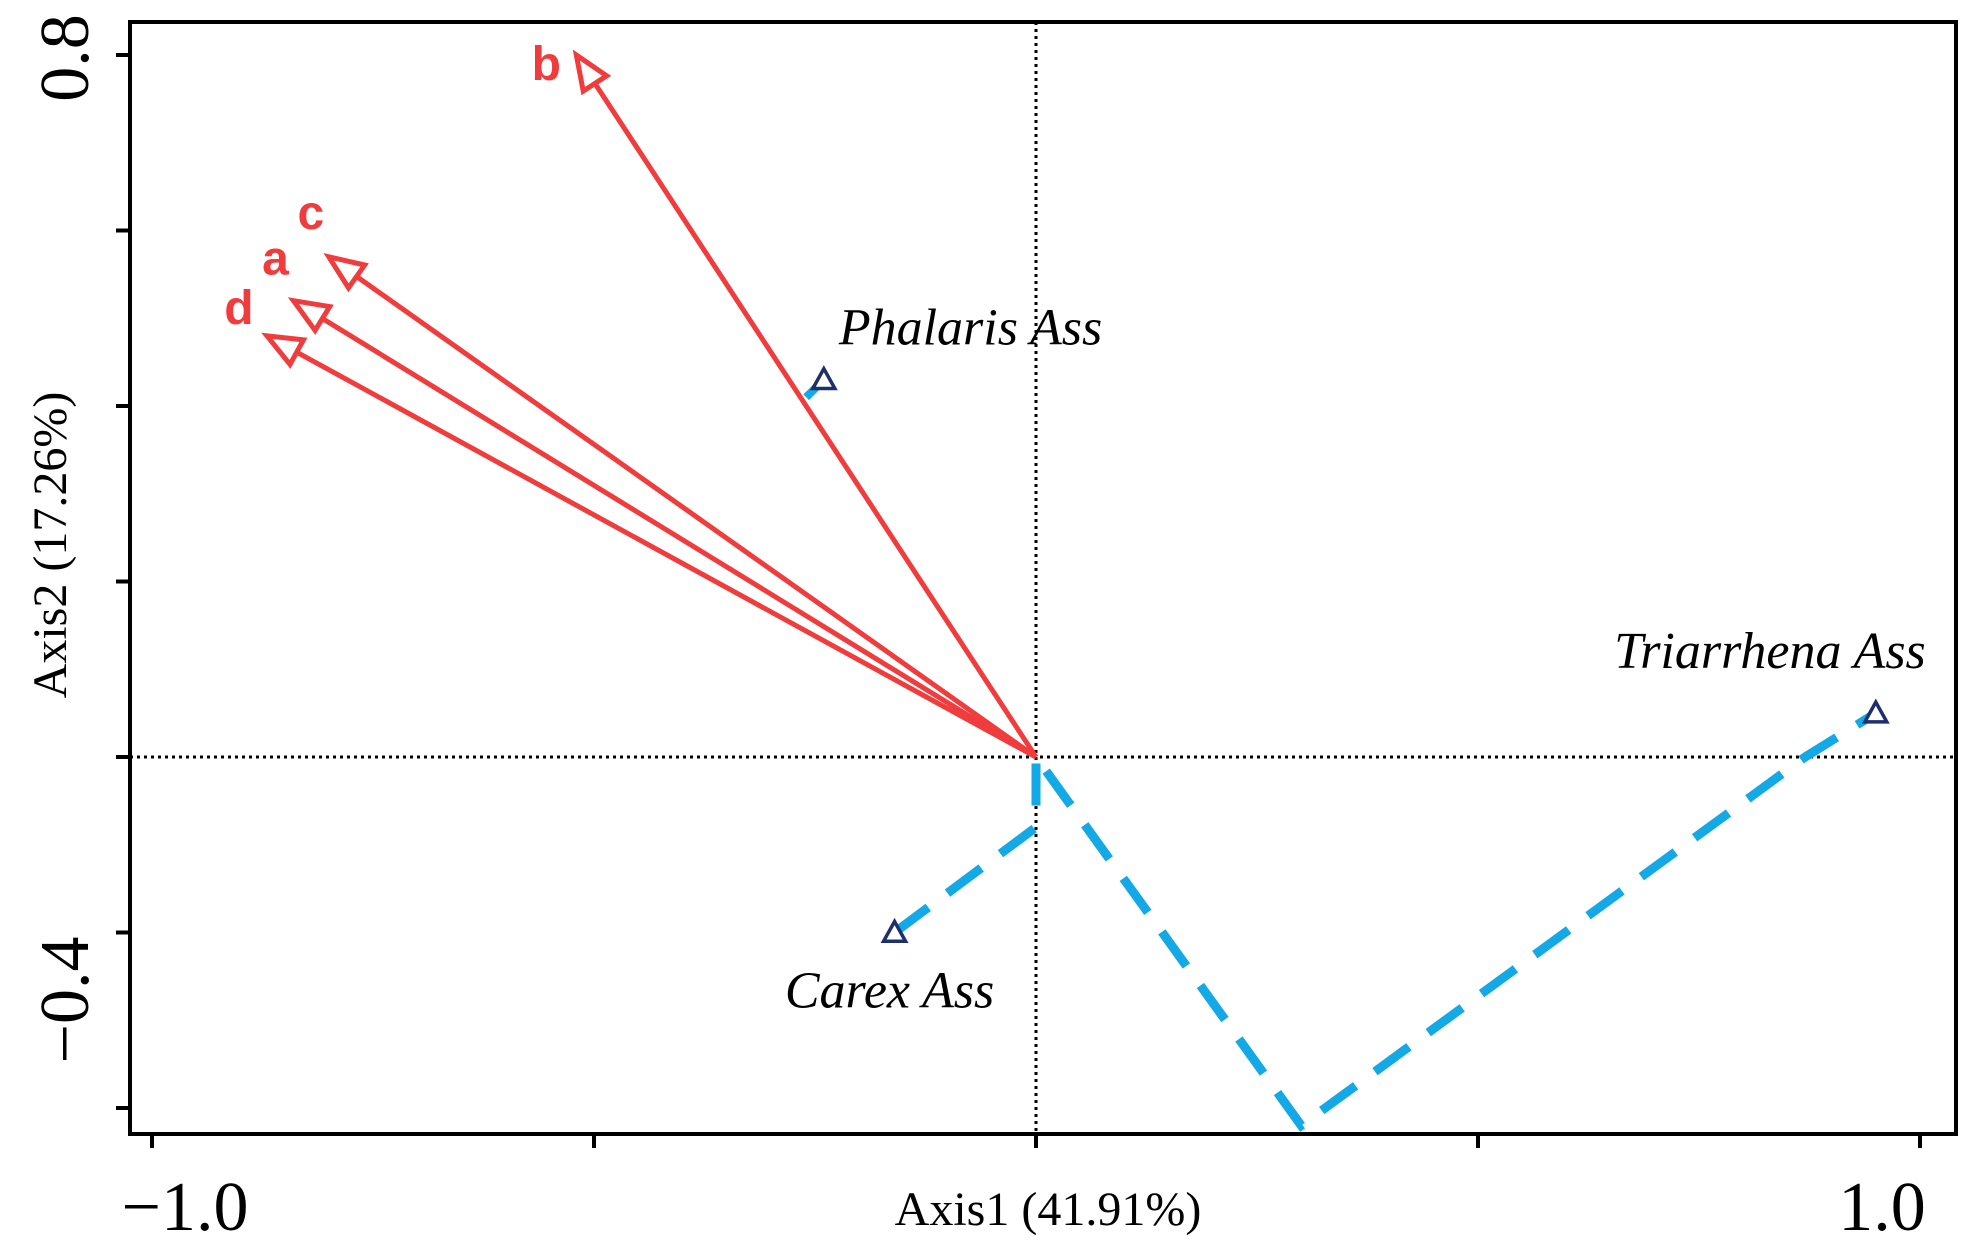 This screenshot has width=1968, height=1256. Describe the element at coordinates (815, 420) in the screenshot. I see `arrow-b-shaft` at that location.